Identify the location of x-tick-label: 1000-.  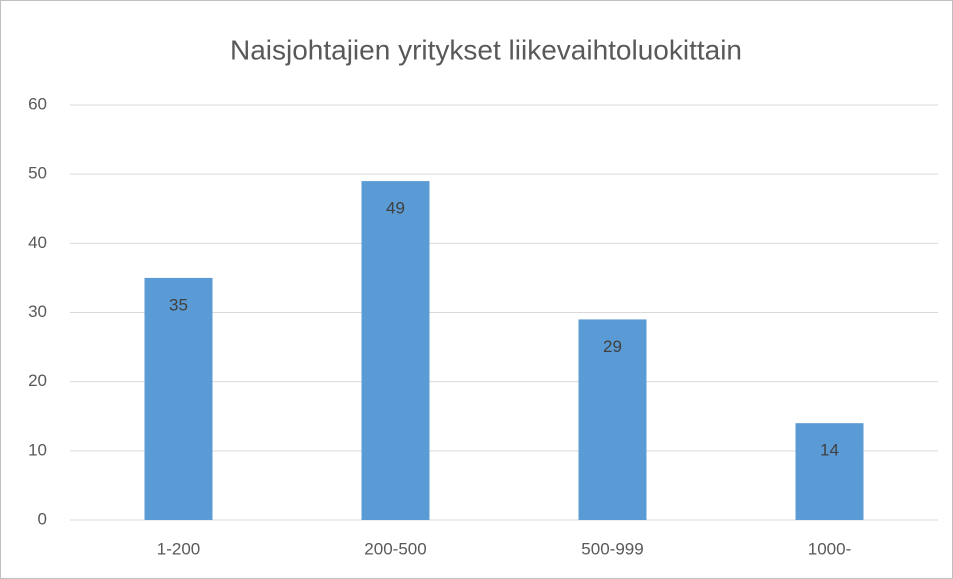
(829, 548).